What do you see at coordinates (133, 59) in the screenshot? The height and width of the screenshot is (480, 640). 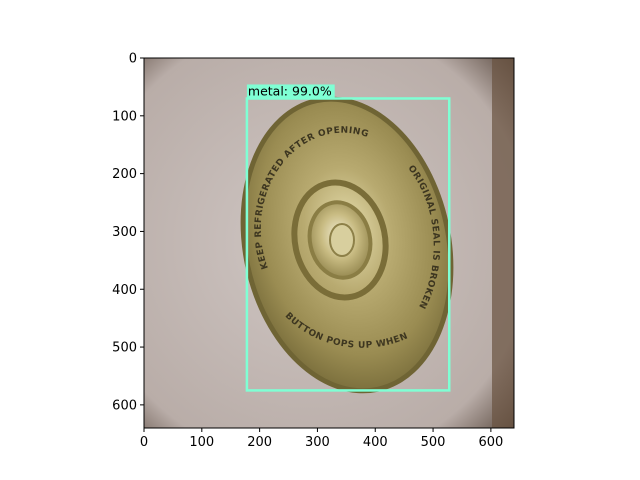 I see `y-tick-label: 0` at bounding box center [133, 59].